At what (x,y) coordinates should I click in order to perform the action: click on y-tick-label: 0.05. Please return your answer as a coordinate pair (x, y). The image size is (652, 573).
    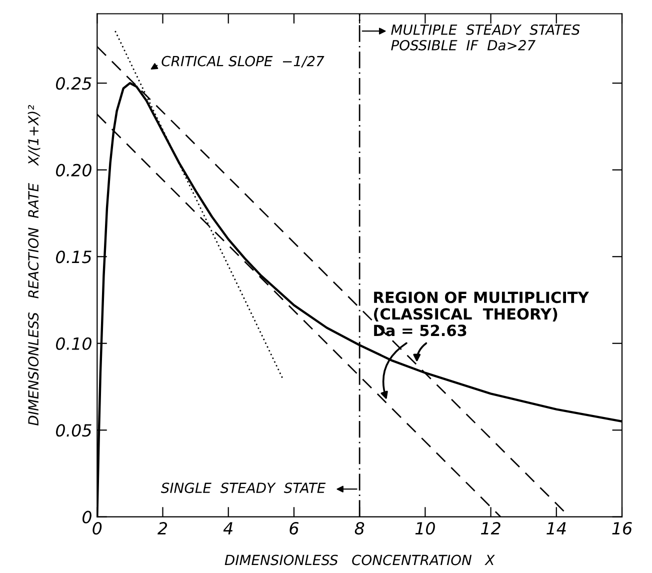
    Looking at the image, I should click on (74, 430).